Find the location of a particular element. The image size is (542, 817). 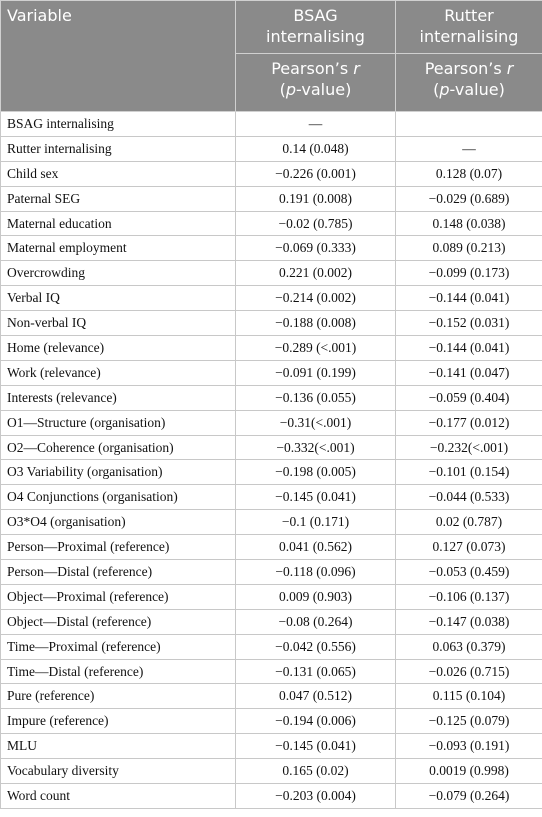

row-label: Child sex is located at coordinates (118, 173).